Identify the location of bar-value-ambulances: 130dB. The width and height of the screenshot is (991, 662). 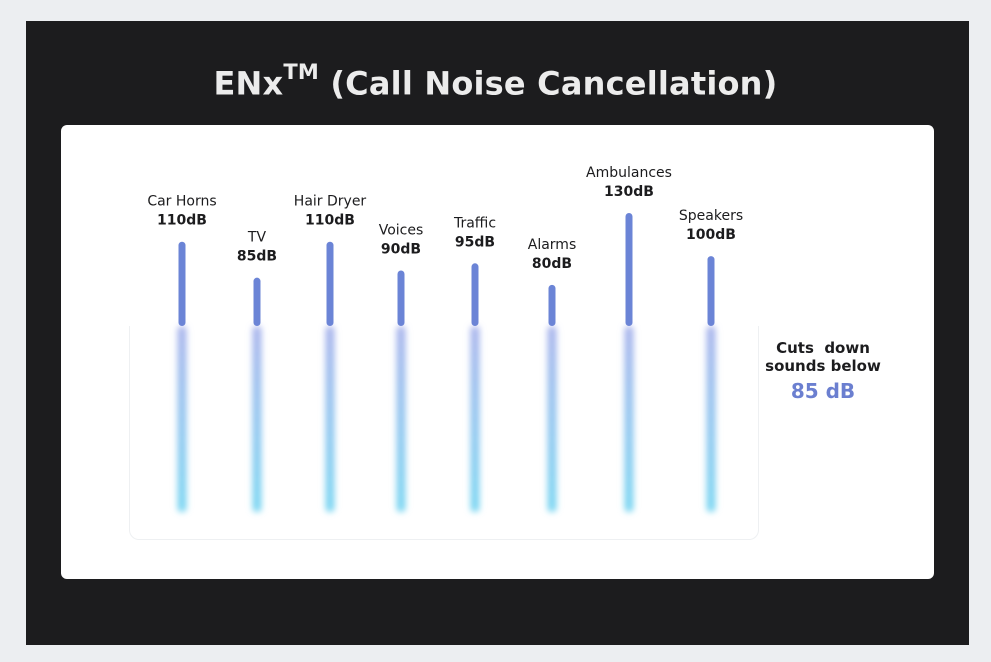
(629, 192).